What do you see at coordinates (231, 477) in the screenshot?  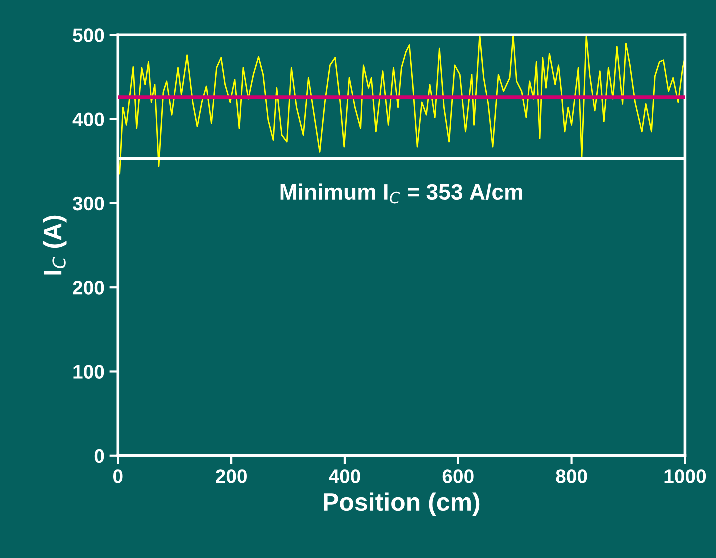 I see `x-tick-label: 200` at bounding box center [231, 477].